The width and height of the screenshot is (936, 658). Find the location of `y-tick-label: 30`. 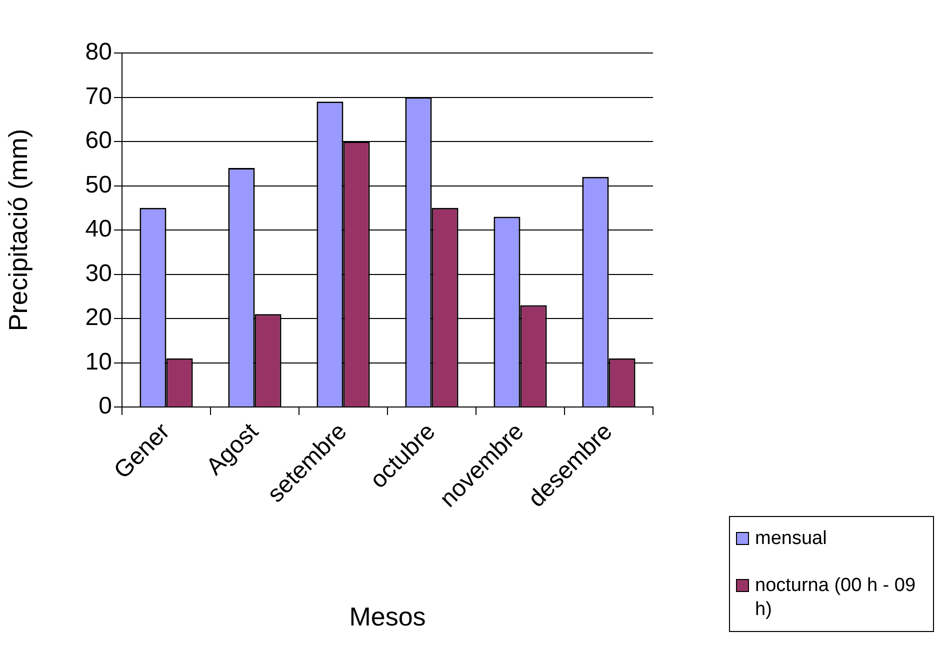

y-tick-label: 30 is located at coordinates (98, 273).